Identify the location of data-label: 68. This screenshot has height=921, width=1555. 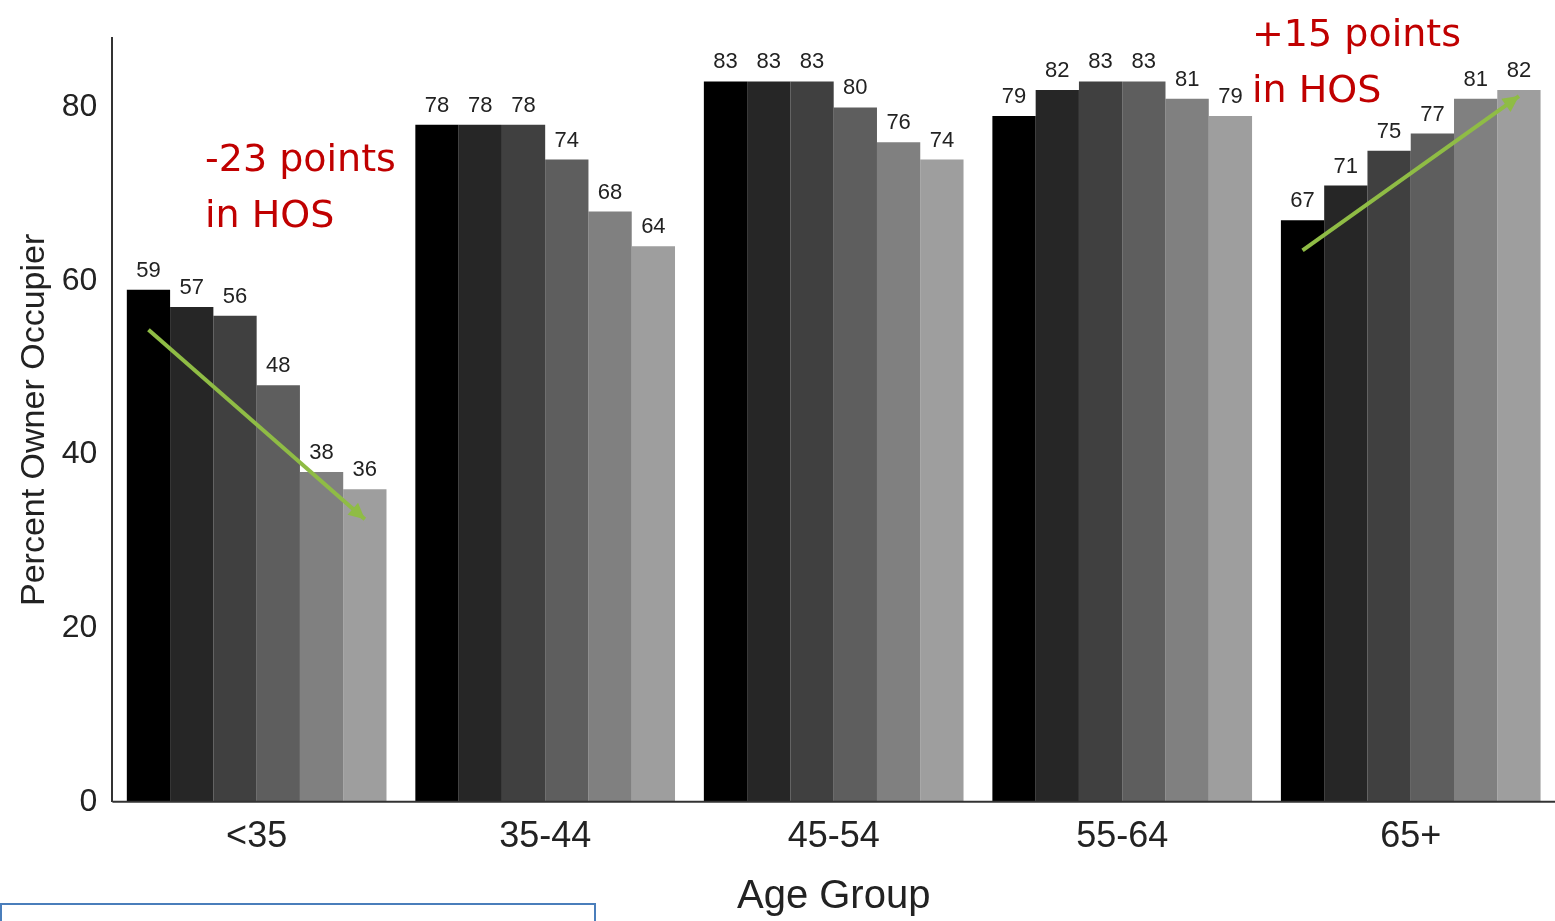
(610, 191).